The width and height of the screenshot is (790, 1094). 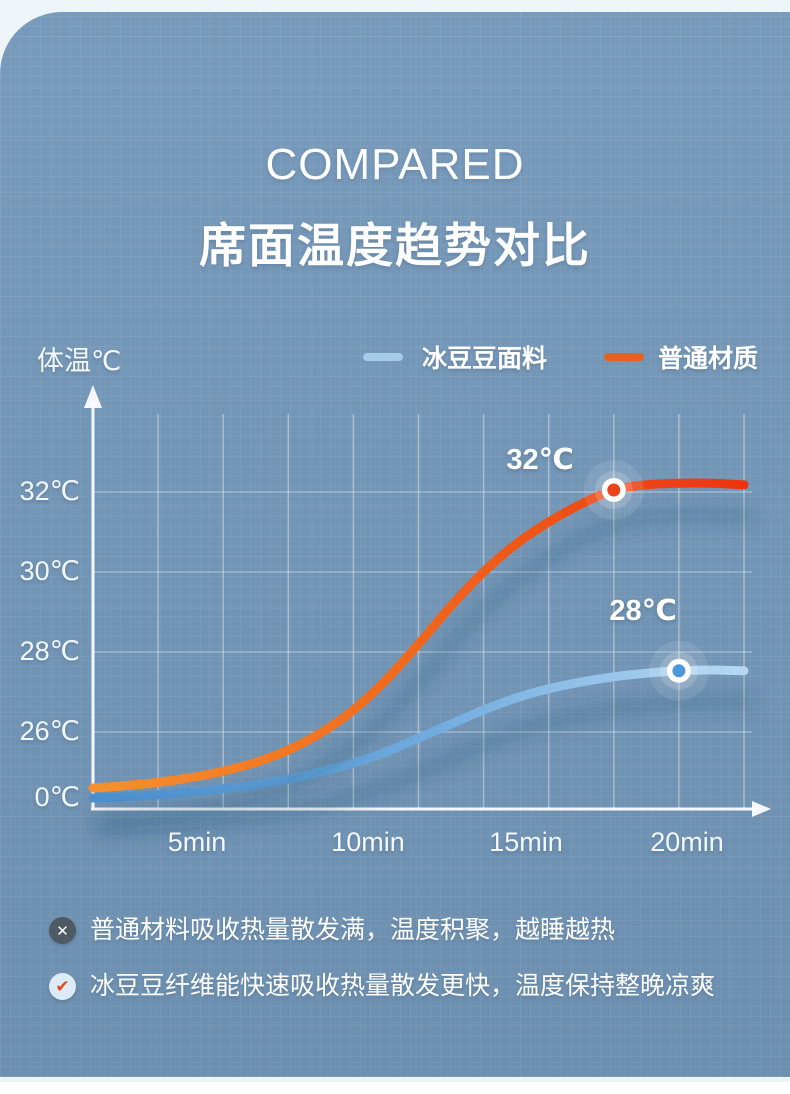 I want to click on check-circle-icon: ✔, so click(x=62, y=986).